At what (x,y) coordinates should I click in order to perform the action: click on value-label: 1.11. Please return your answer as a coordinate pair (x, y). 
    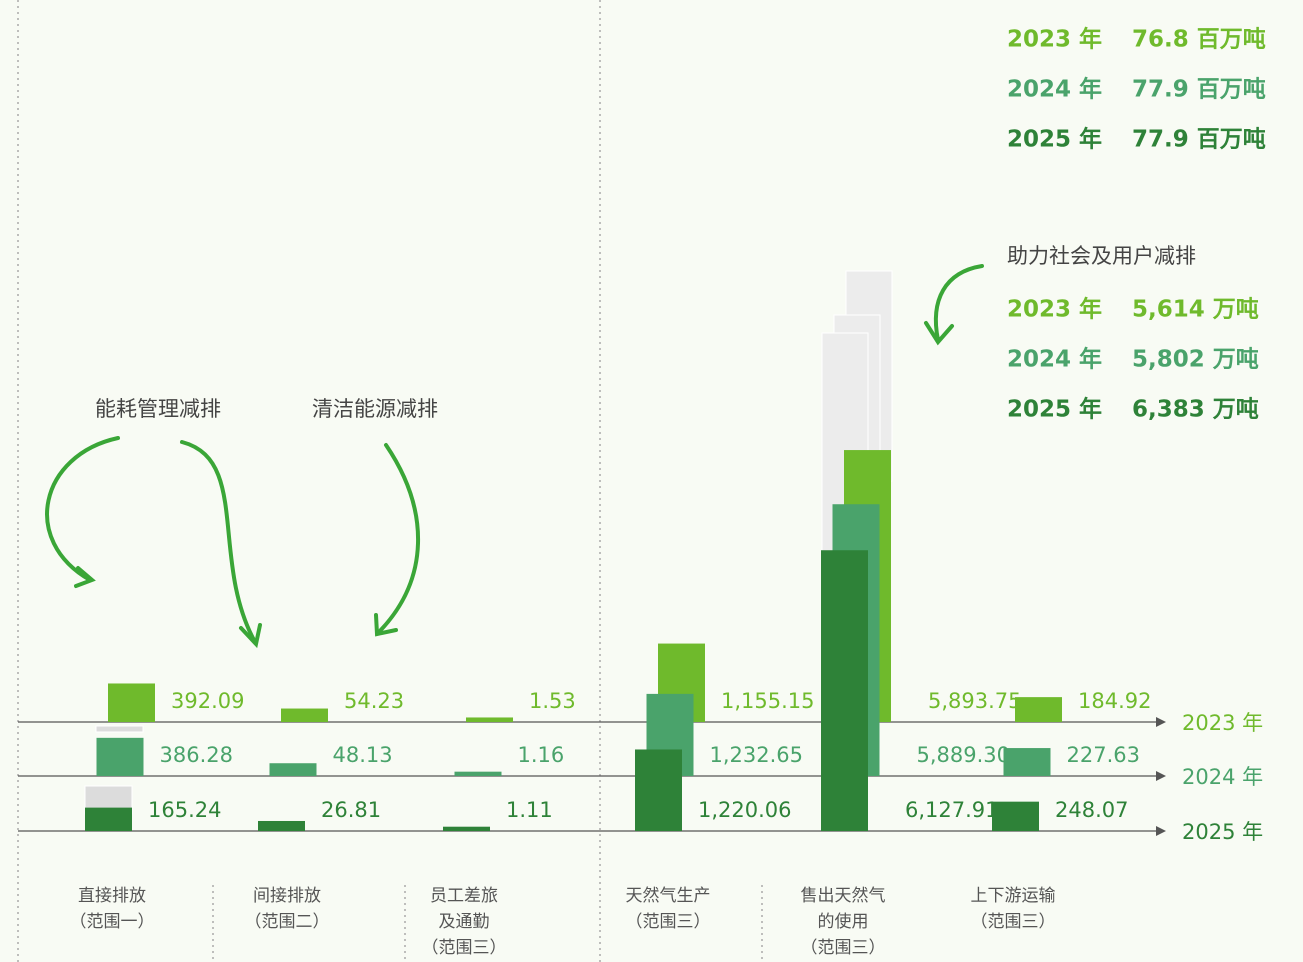
    Looking at the image, I should click on (529, 810).